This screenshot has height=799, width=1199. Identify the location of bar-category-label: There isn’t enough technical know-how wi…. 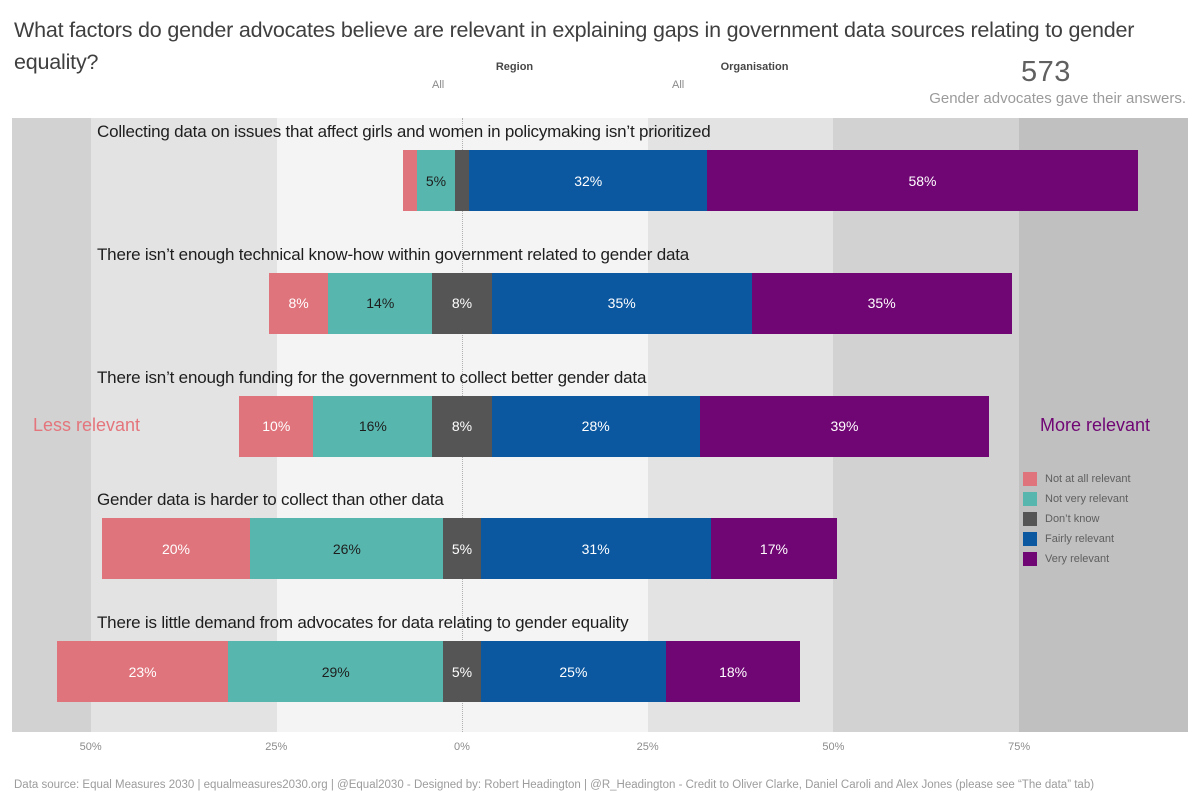
(393, 254).